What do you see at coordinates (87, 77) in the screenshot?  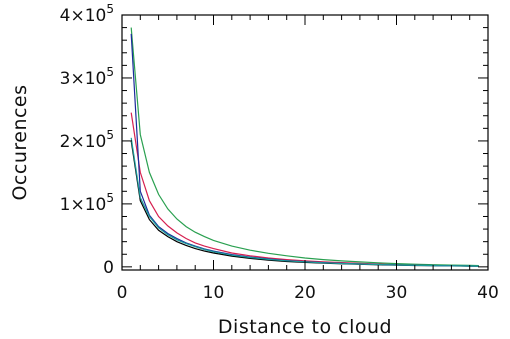 I see `y-tick-label: 3×10⁵` at bounding box center [87, 77].